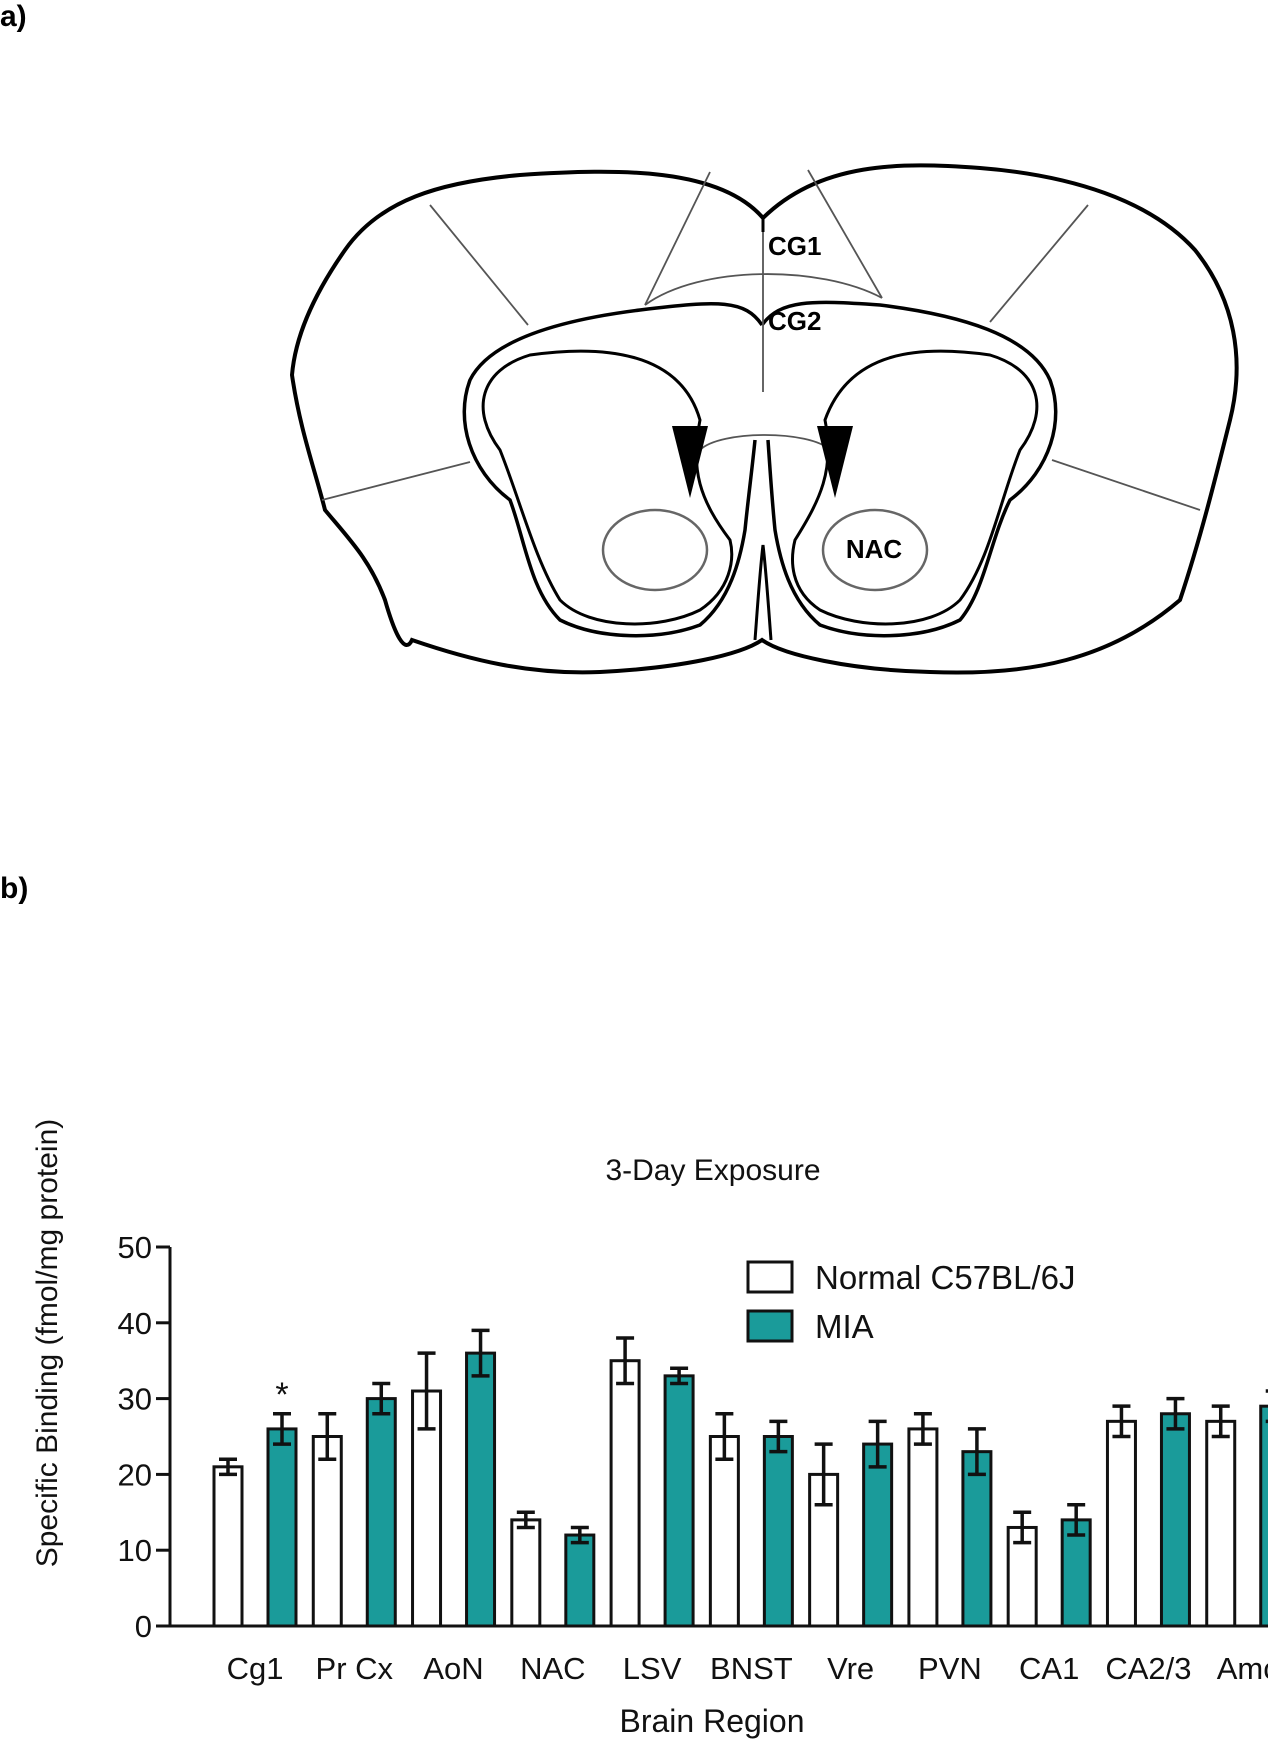 The width and height of the screenshot is (1268, 1746). Describe the element at coordinates (13, 16) in the screenshot. I see `panel-a-label: a)` at that location.